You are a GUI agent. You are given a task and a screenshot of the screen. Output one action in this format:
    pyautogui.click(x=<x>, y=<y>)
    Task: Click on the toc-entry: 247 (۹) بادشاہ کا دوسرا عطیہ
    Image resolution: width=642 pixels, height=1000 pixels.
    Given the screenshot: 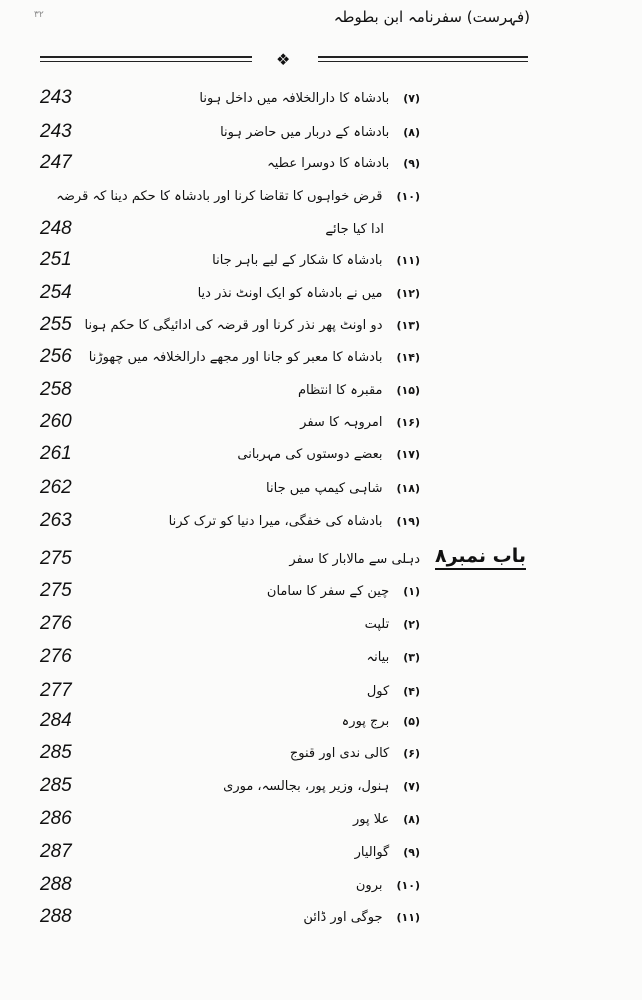 What is the action you would take?
    pyautogui.click(x=321, y=166)
    